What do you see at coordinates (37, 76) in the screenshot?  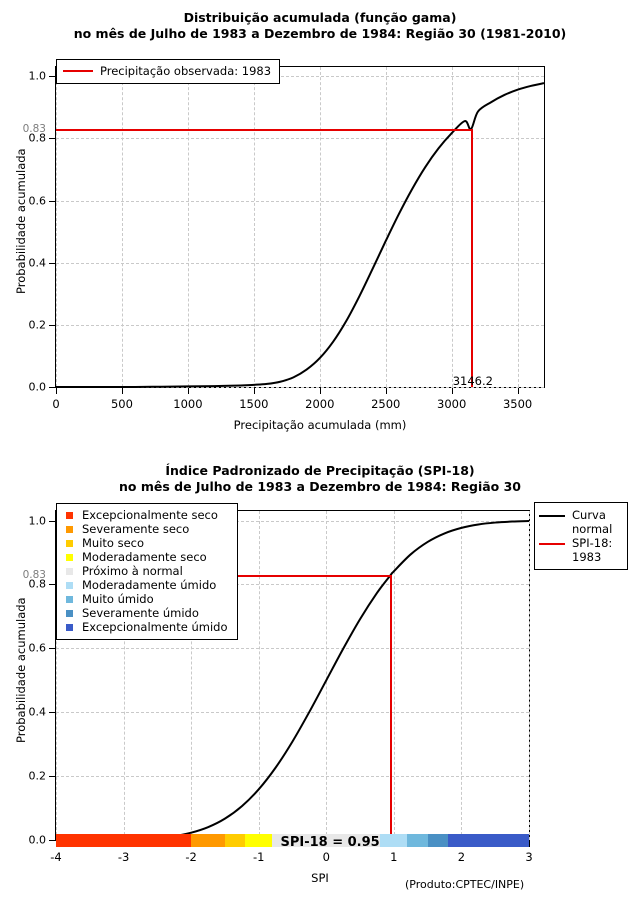 I see `y-tick-label: 1.0` at bounding box center [37, 76].